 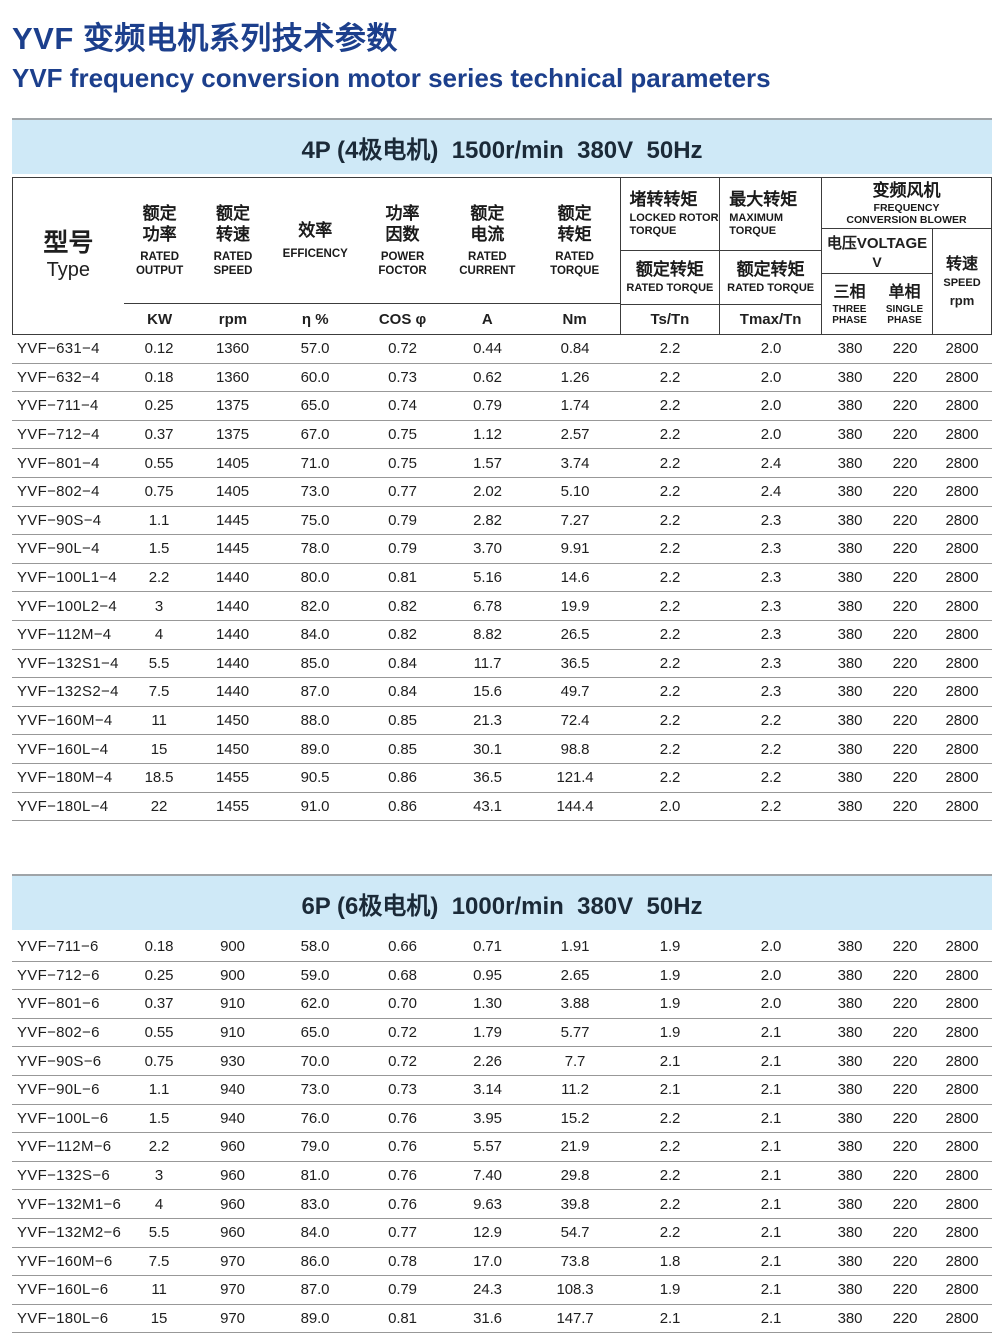 I want to click on value-cell: 79.0, so click(x=315, y=1147).